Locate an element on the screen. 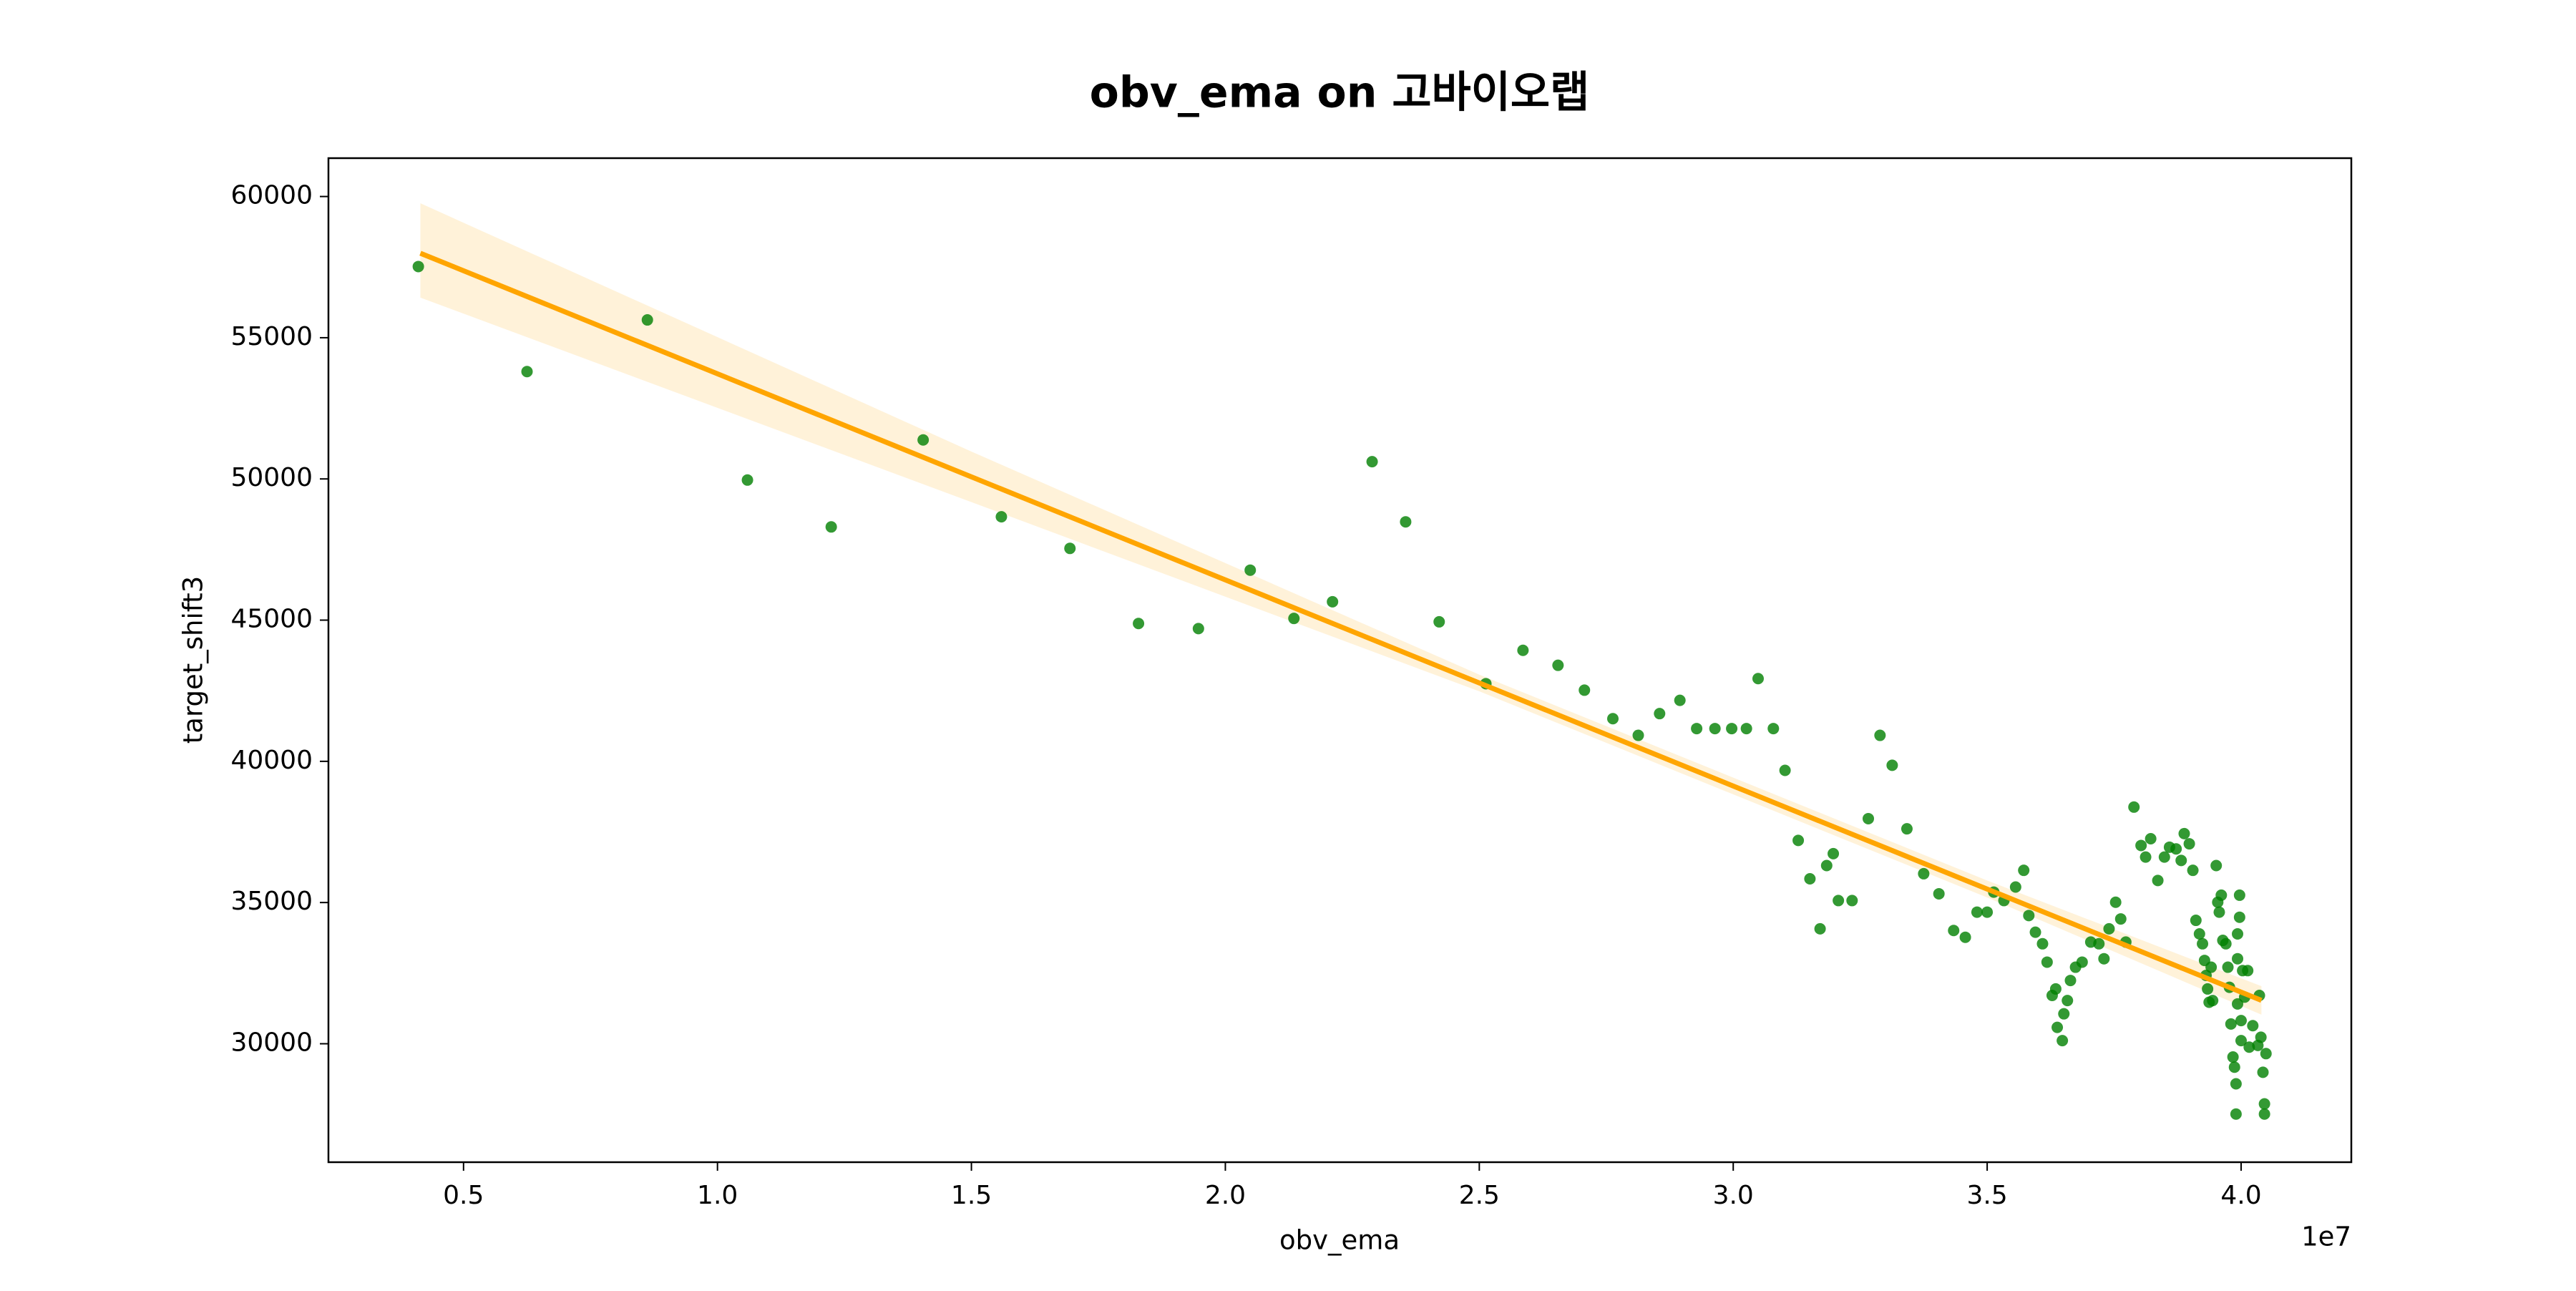 The width and height of the screenshot is (2576, 1291). y-tick-label: 30000 is located at coordinates (271, 1042).